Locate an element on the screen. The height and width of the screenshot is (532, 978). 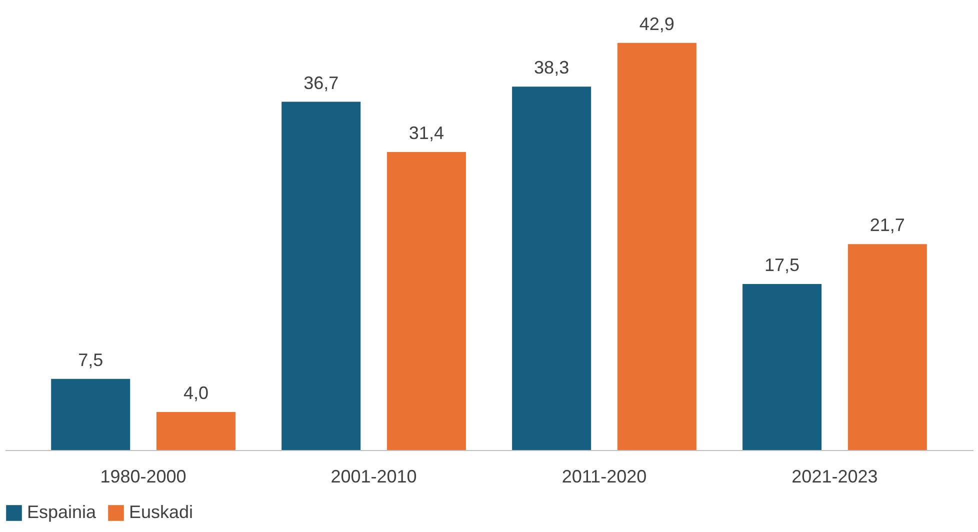
x-tick-label: 2021-2023 is located at coordinates (835, 476).